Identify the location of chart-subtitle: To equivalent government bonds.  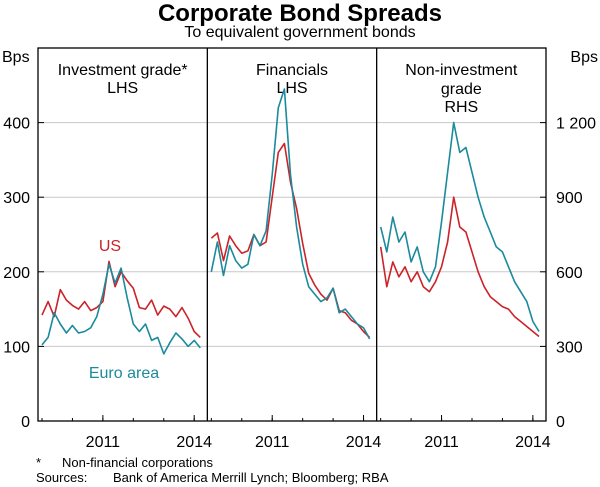
(300, 32).